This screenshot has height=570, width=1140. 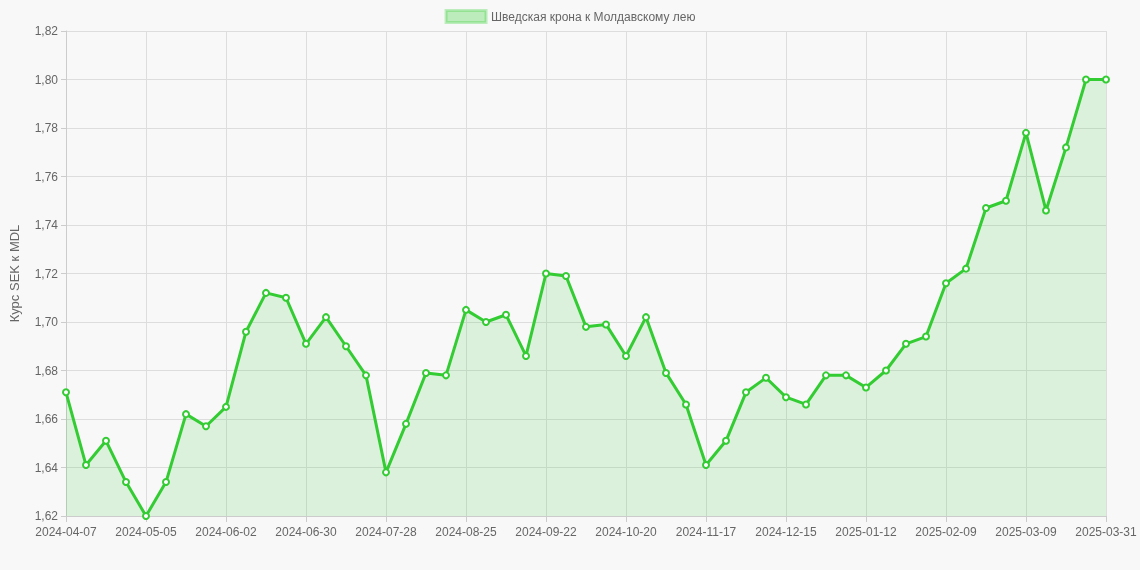 I want to click on y-tick-label: 1,66, so click(x=46, y=419).